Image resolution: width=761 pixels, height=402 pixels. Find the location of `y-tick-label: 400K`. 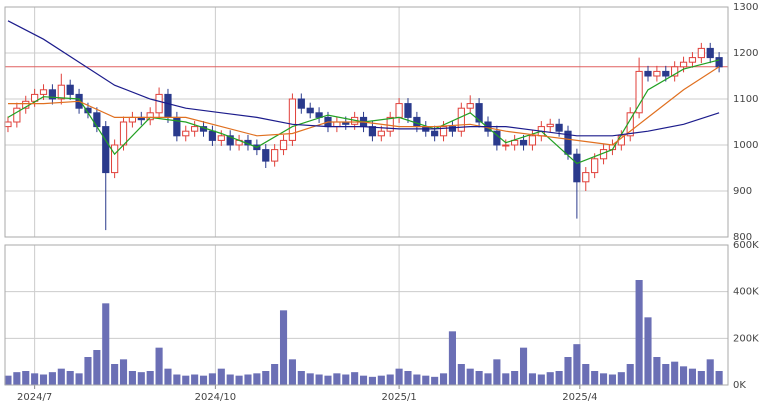

y-tick-label: 400K is located at coordinates (746, 292).